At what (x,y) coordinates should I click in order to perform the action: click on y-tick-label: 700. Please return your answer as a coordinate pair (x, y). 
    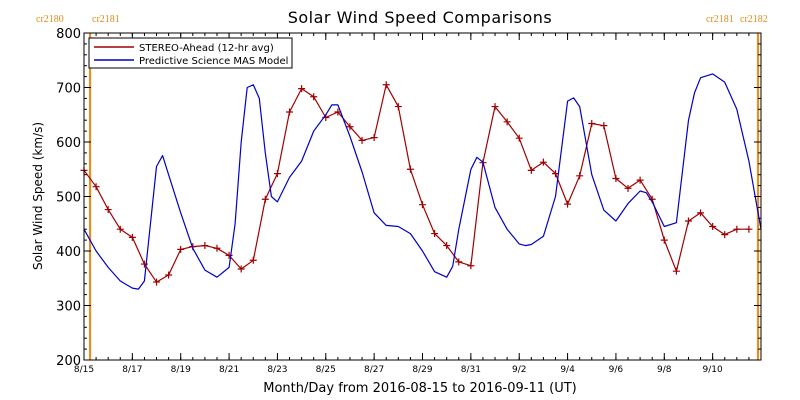
    Looking at the image, I should click on (68, 89).